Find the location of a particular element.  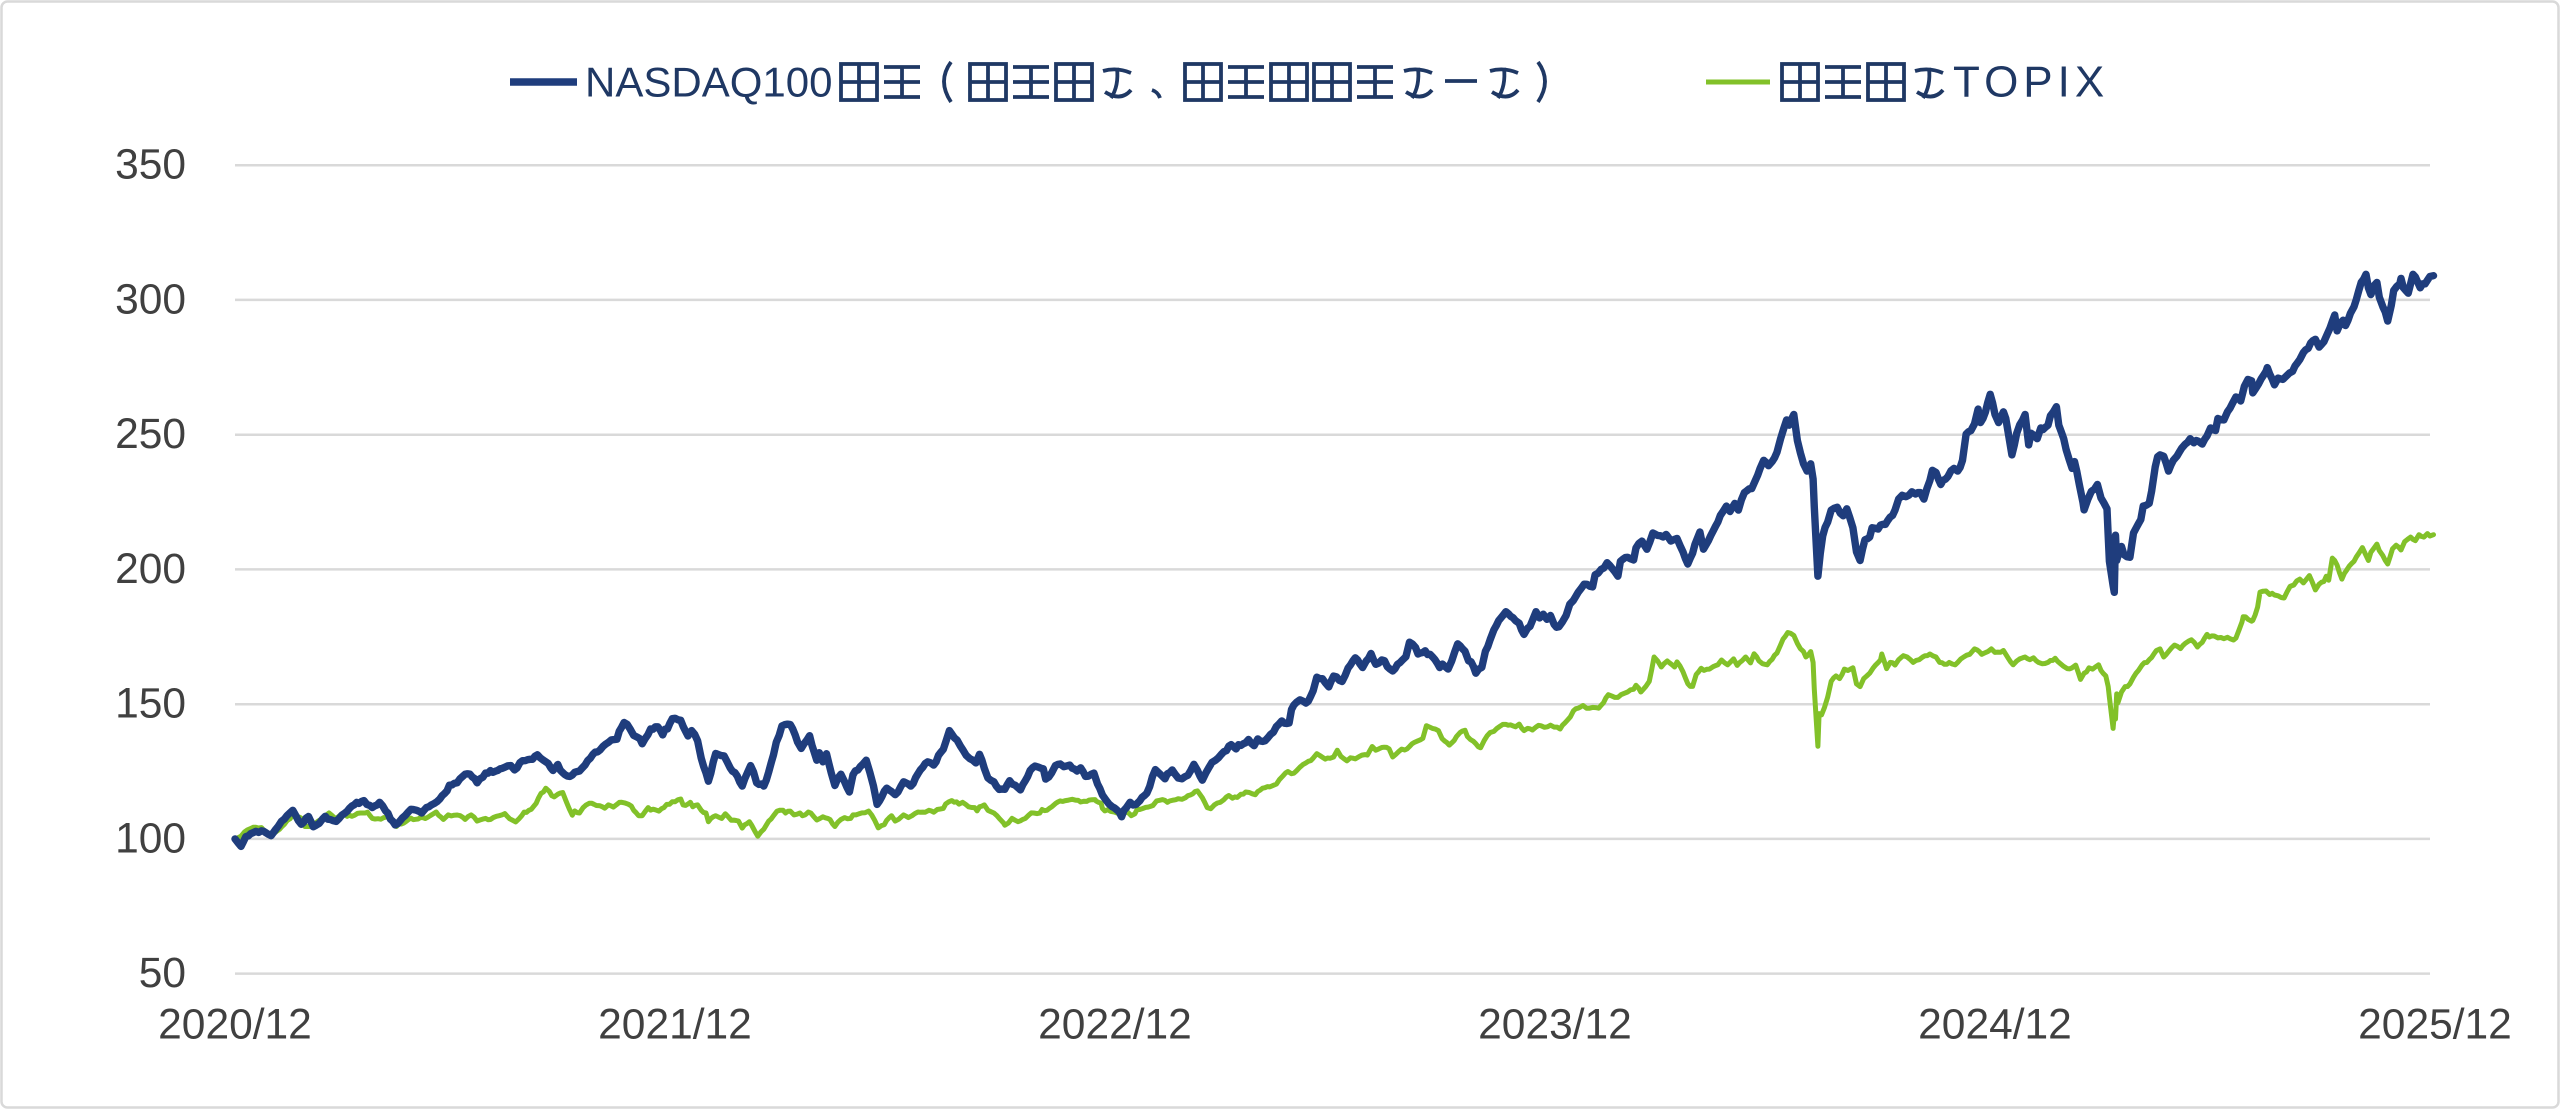

svg-text: 300 is located at coordinates (150, 299).